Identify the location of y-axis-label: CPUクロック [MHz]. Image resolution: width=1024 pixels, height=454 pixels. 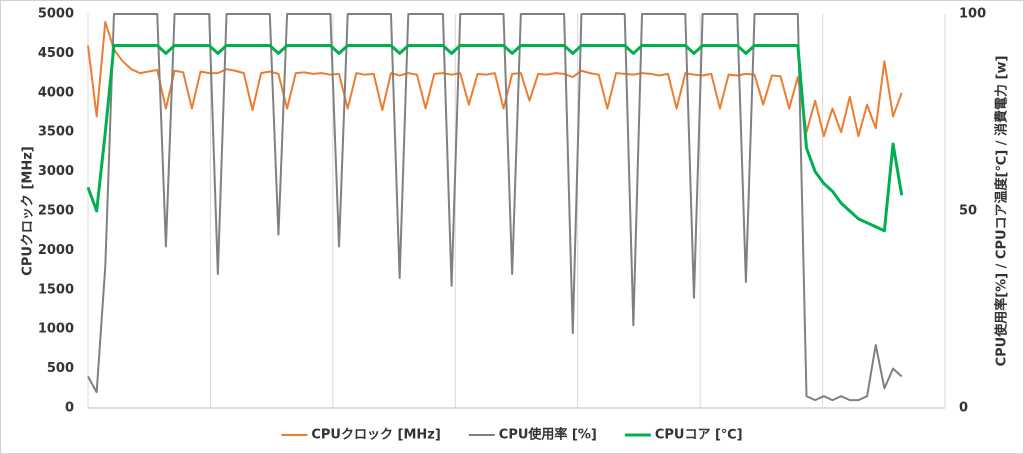
(28, 210).